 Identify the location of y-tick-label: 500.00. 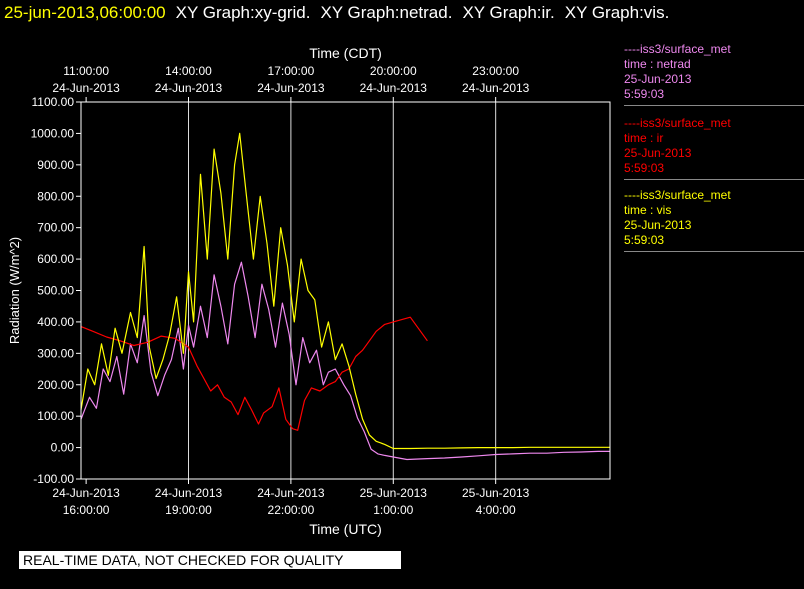
(55, 291).